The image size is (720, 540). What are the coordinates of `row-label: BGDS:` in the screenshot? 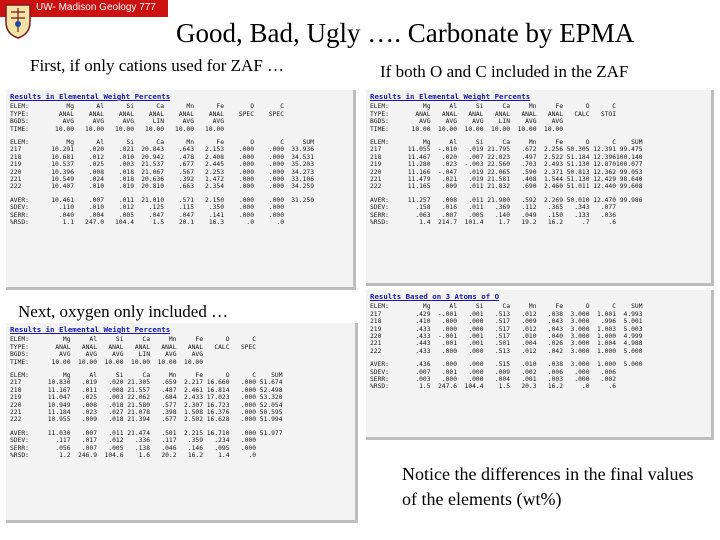 It's located at (19, 122).